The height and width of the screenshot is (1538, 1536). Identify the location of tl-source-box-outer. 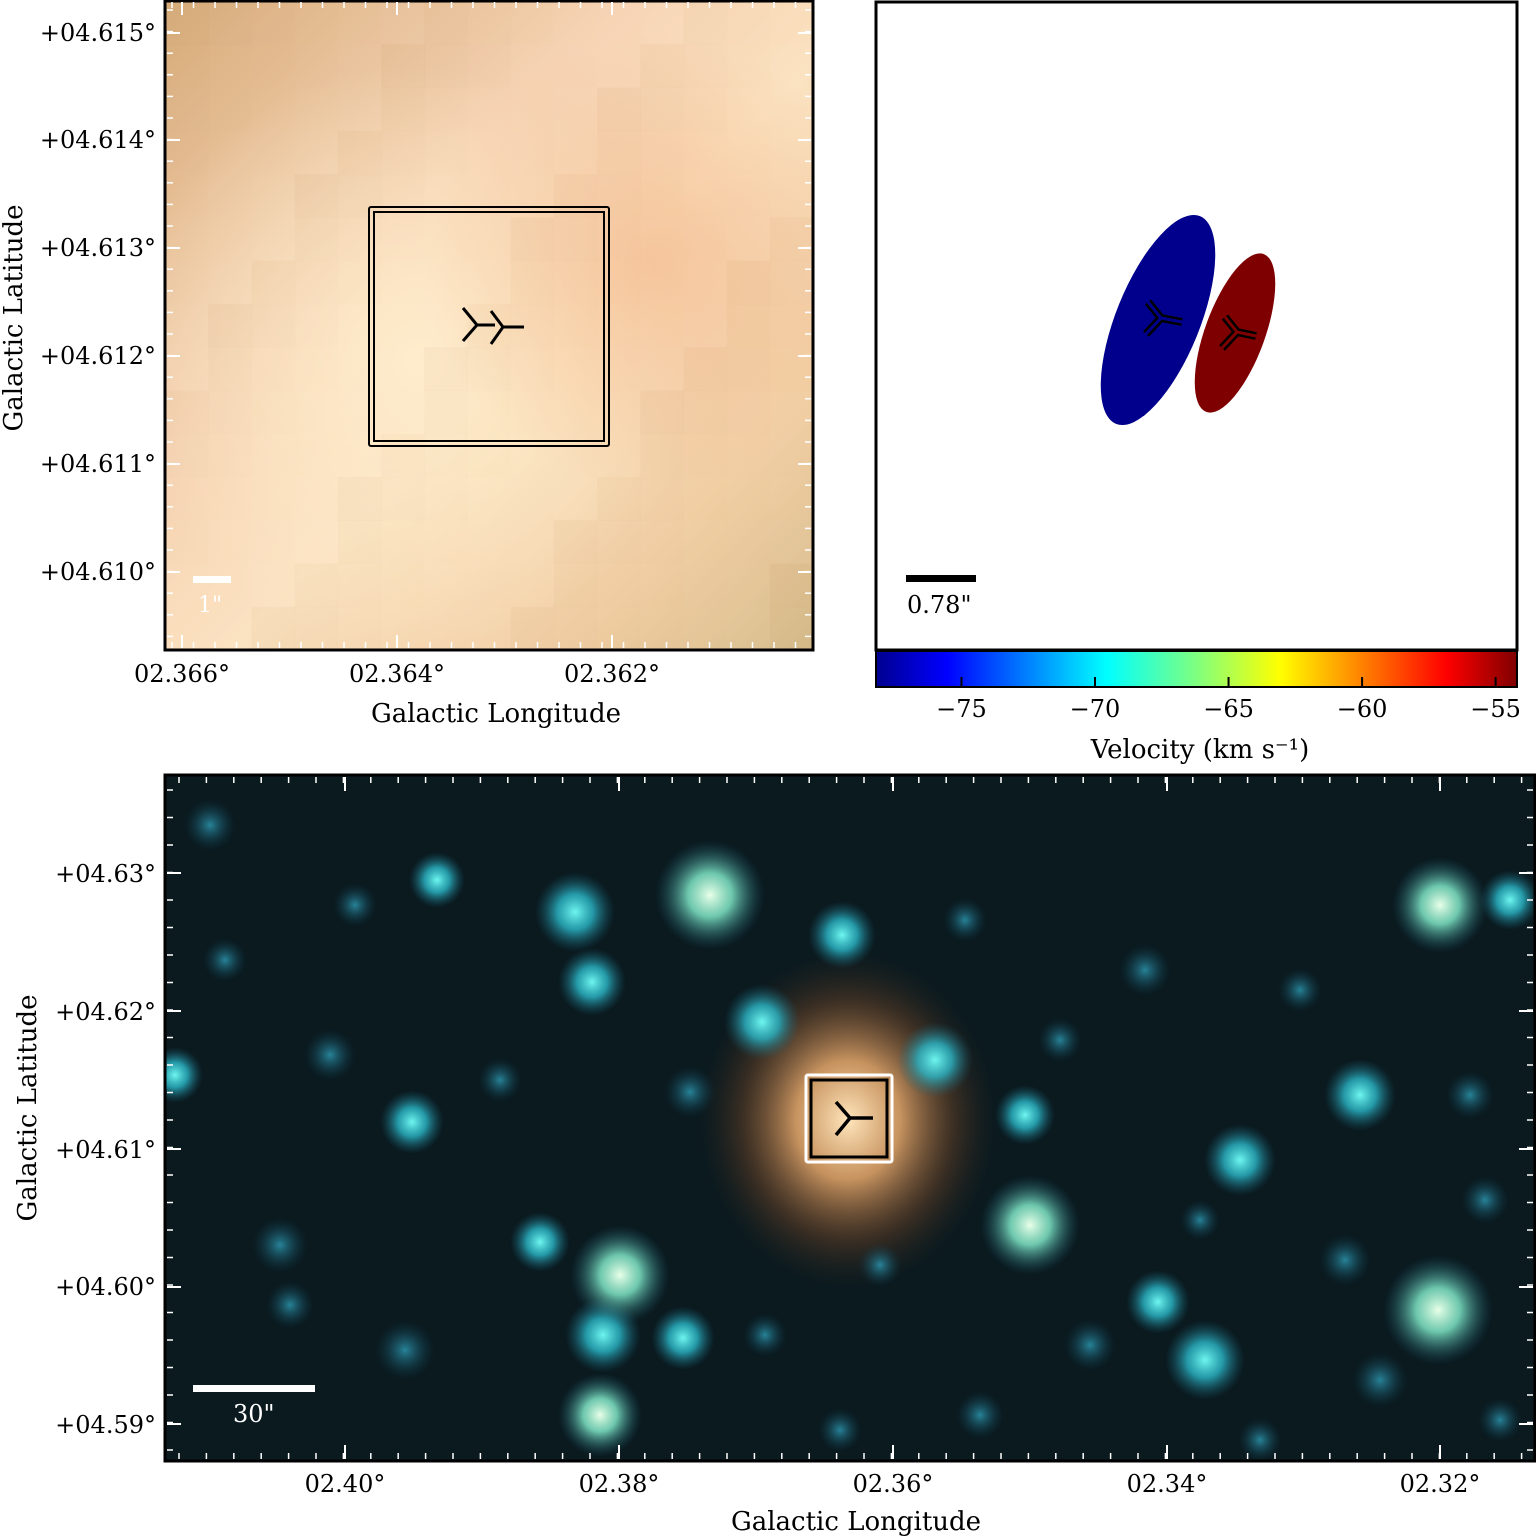
(489, 326).